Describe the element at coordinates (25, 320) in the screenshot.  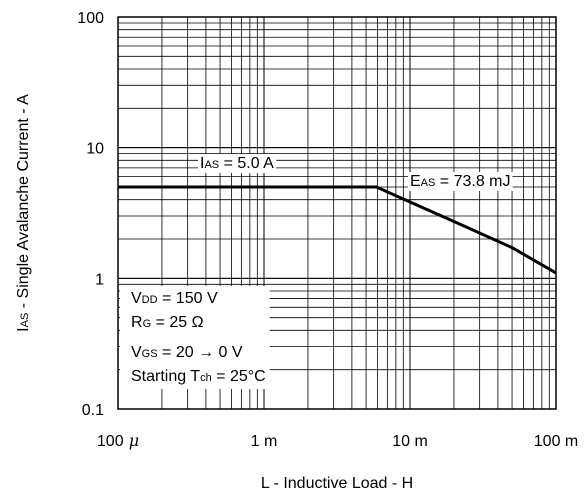
I see `y-axis-label-sub: AS` at that location.